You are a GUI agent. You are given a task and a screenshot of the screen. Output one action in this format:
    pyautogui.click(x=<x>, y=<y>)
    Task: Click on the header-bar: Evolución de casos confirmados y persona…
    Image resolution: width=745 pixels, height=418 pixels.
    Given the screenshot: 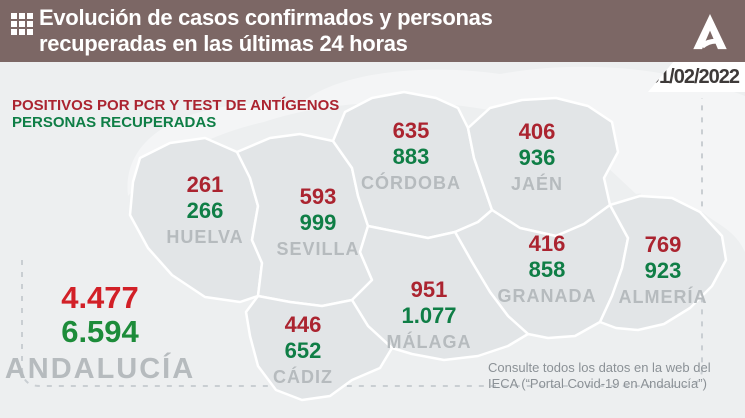 What is the action you would take?
    pyautogui.click(x=372, y=31)
    